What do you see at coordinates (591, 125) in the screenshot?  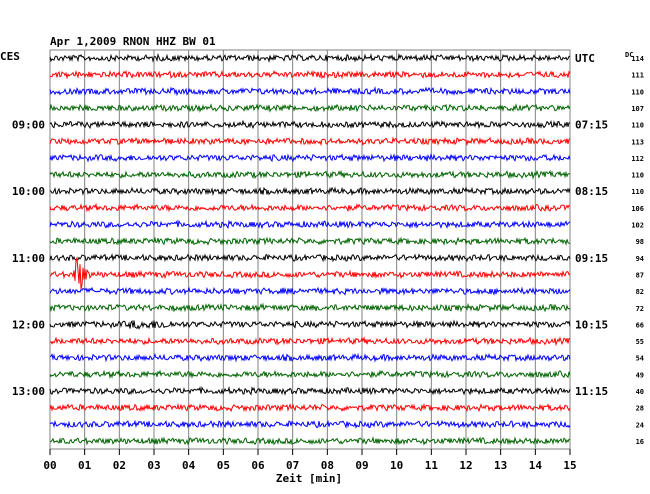 I see `right-time-label: 07:15` at bounding box center [591, 125].